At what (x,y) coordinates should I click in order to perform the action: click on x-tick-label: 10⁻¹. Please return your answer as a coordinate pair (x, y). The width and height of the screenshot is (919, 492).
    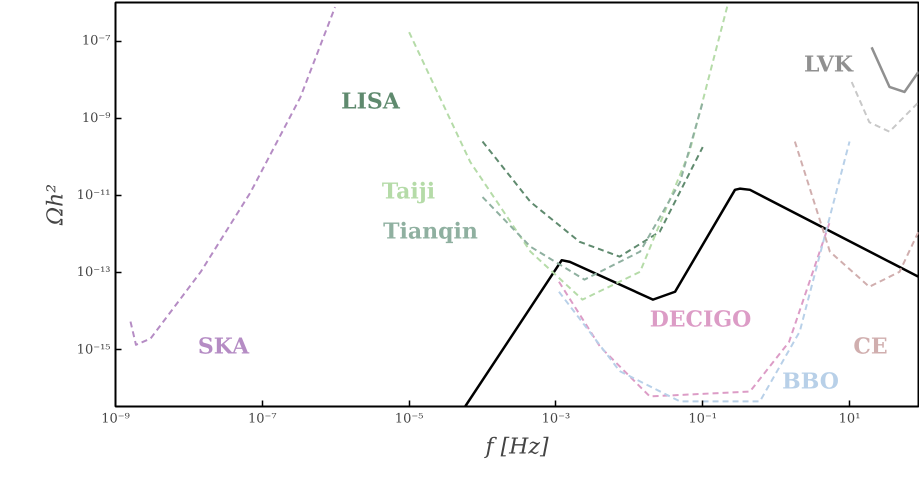
    Looking at the image, I should click on (703, 419).